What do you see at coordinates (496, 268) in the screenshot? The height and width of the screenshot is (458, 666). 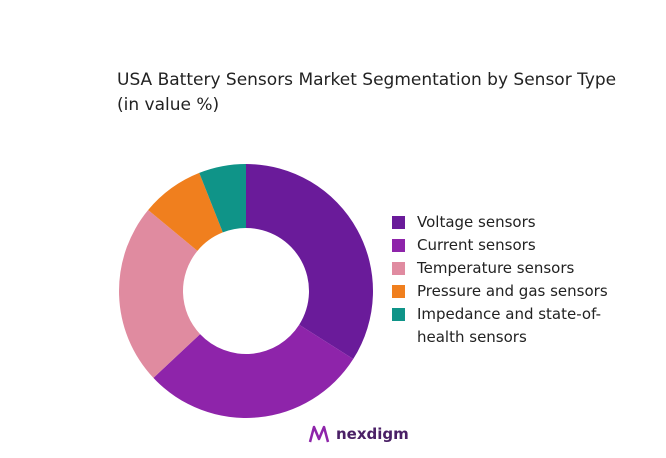 I see `legend-label: Temperature sensors` at bounding box center [496, 268].